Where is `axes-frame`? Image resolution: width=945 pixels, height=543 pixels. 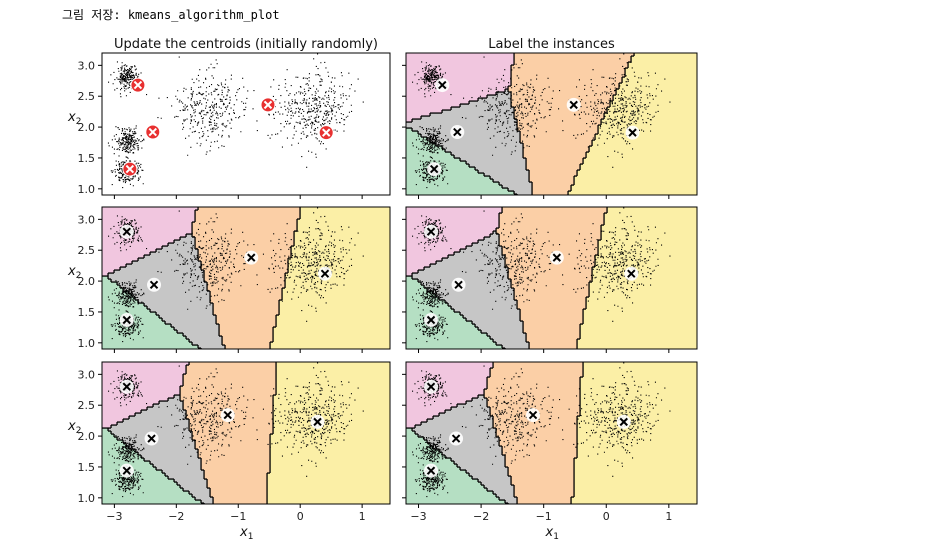 axes-frame is located at coordinates (551, 124).